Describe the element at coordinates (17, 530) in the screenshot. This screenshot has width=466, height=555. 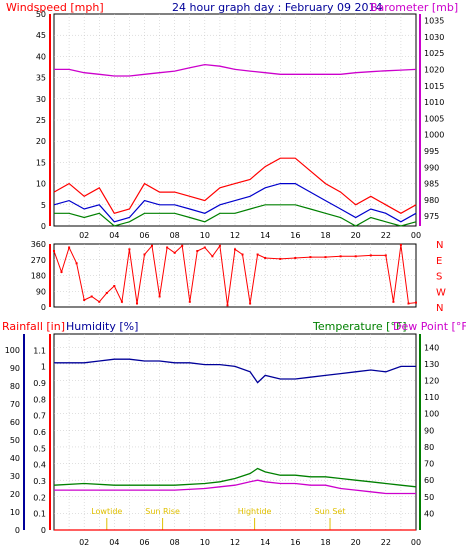
I see `humidity-y-tick-label: 0` at that location.